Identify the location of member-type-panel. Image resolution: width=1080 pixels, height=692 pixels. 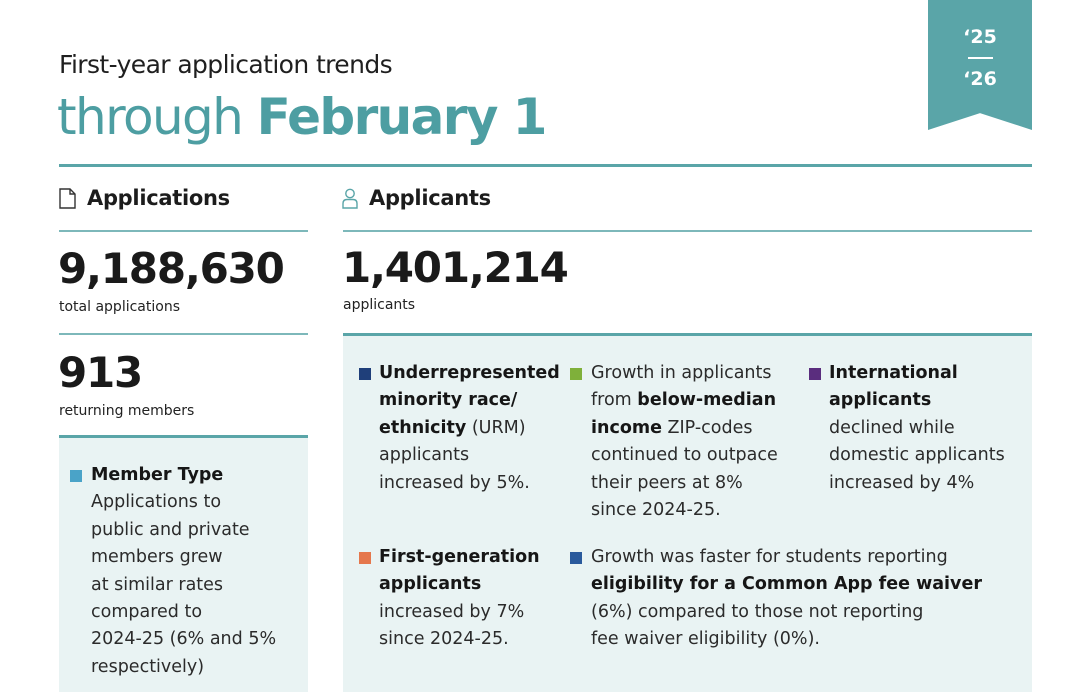
(183, 565).